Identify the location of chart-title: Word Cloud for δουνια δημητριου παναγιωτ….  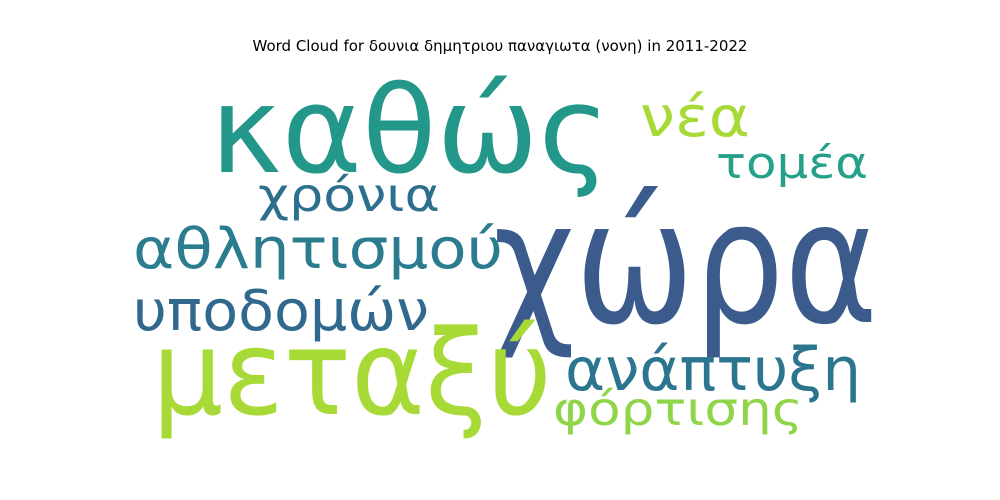
(500, 46).